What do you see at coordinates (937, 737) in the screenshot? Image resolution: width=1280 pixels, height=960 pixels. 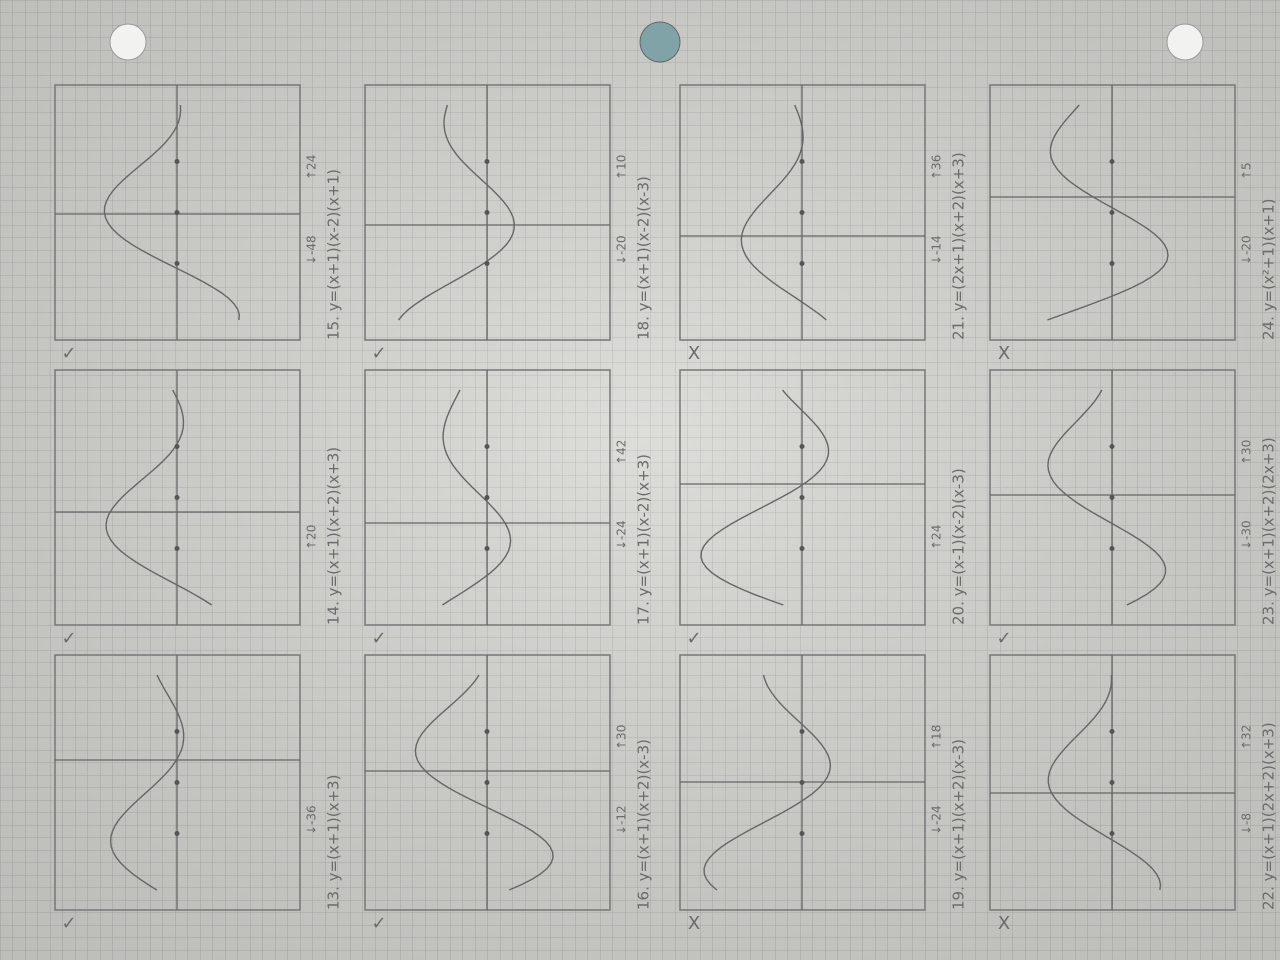 I see `note: ↑18` at bounding box center [937, 737].